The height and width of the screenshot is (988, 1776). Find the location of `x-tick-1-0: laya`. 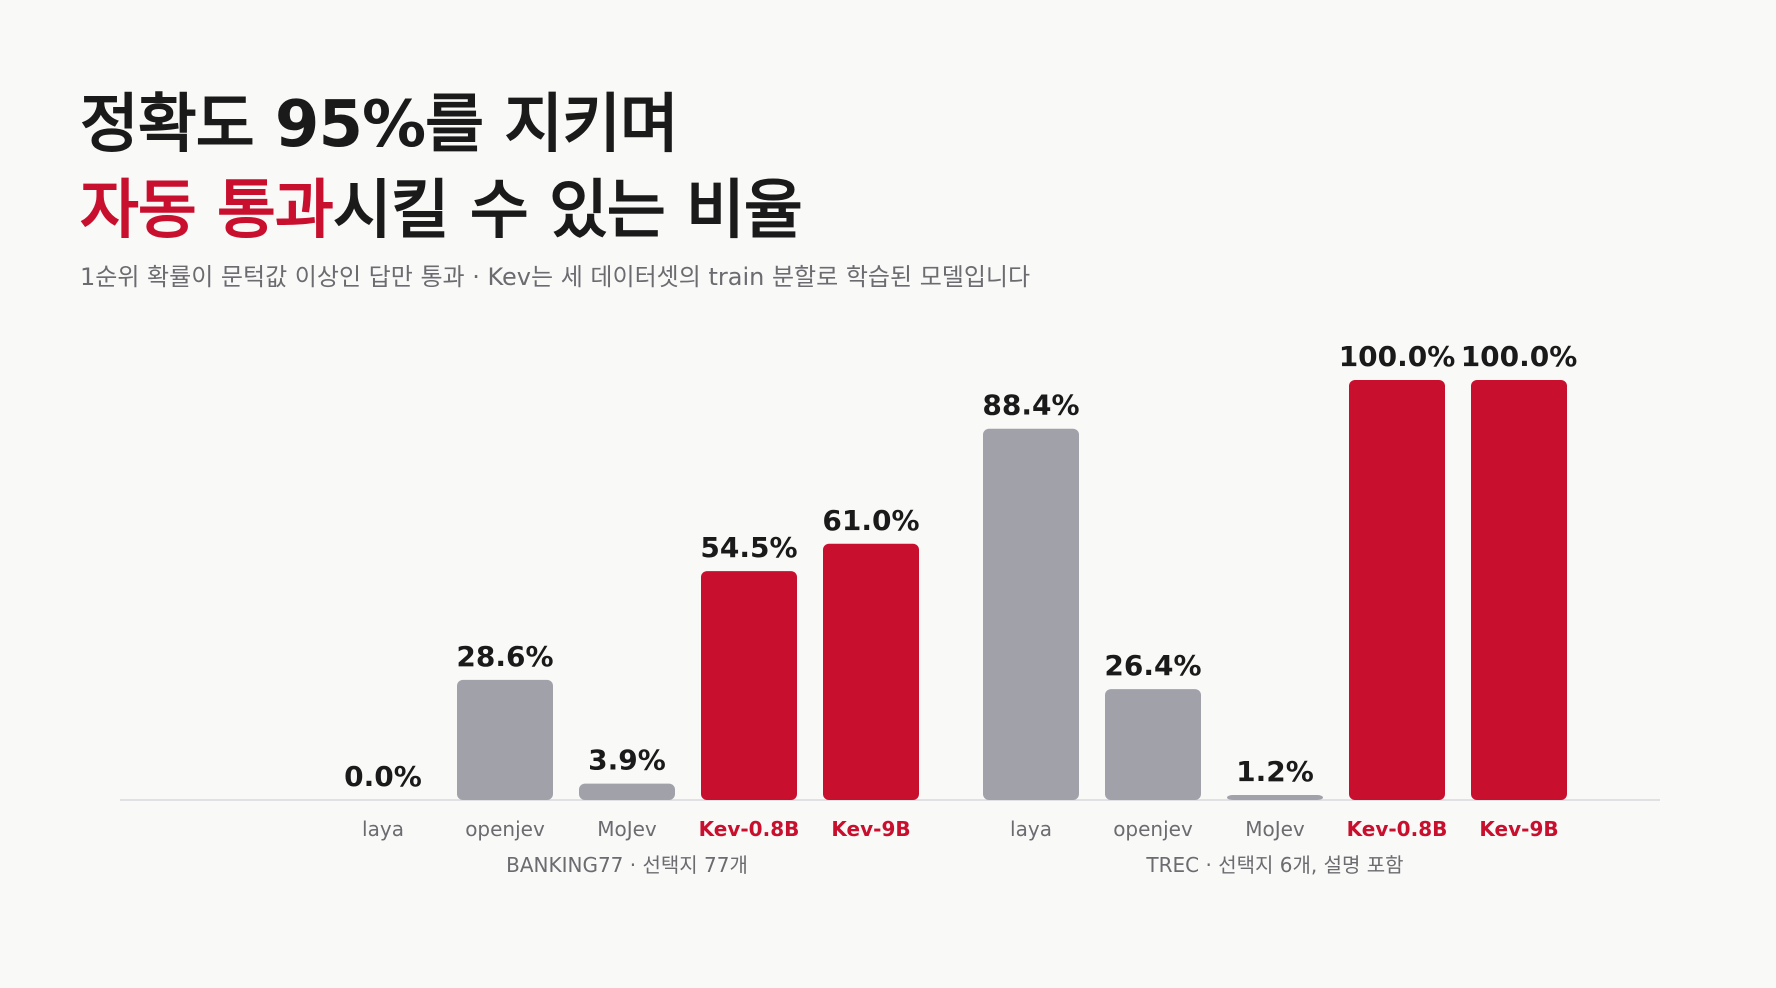

x-tick-1-0: laya is located at coordinates (1031, 829).